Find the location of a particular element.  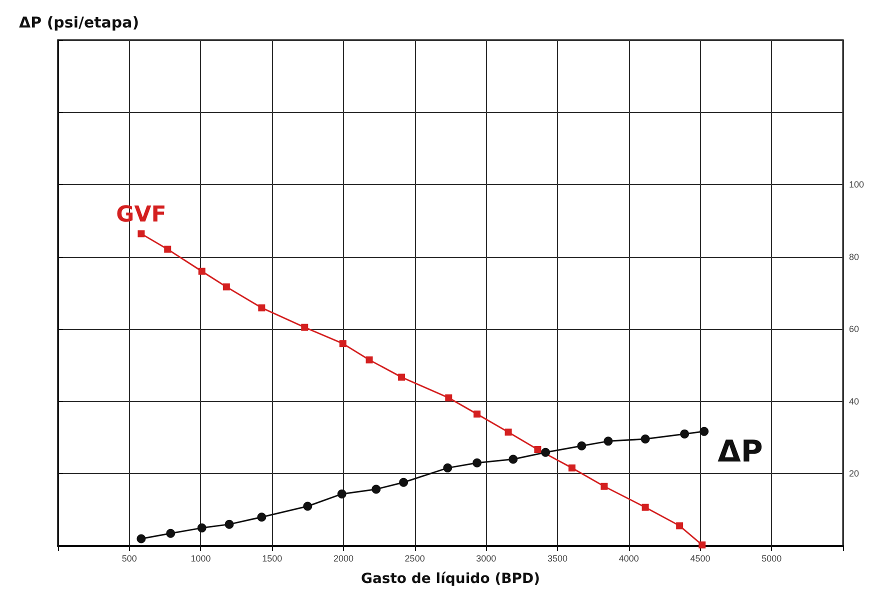

y-tick-label: 100 is located at coordinates (856, 185).